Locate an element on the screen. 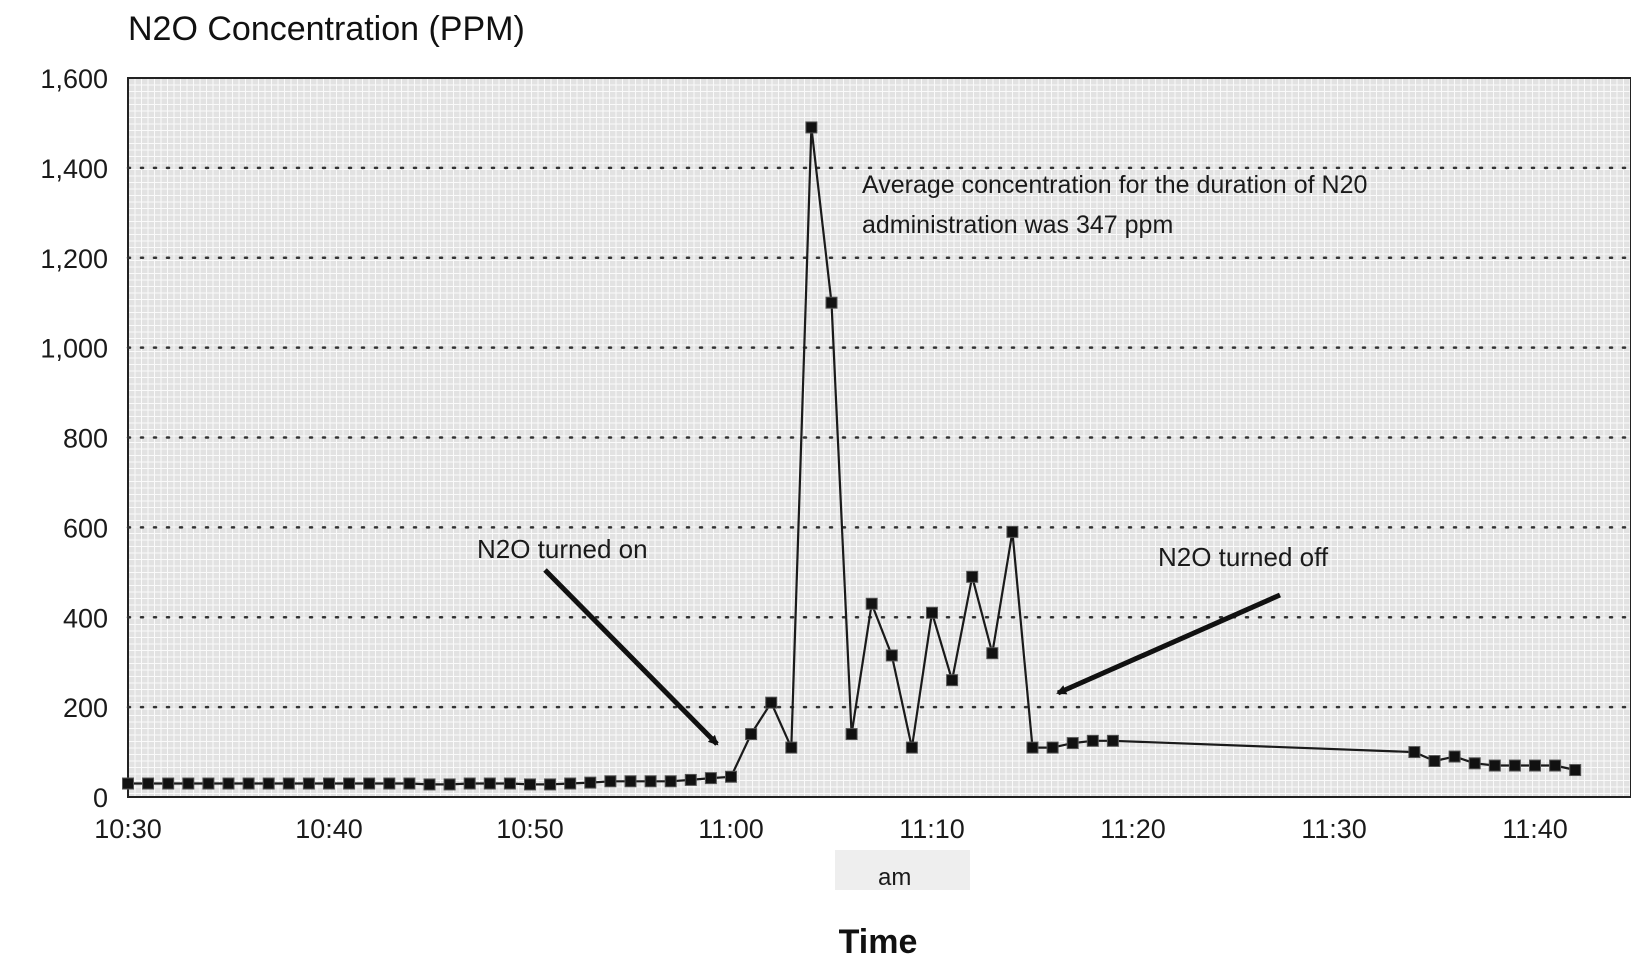 Image resolution: width=1631 pixels, height=960 pixels. x-tick-label: 11:00 is located at coordinates (731, 829).